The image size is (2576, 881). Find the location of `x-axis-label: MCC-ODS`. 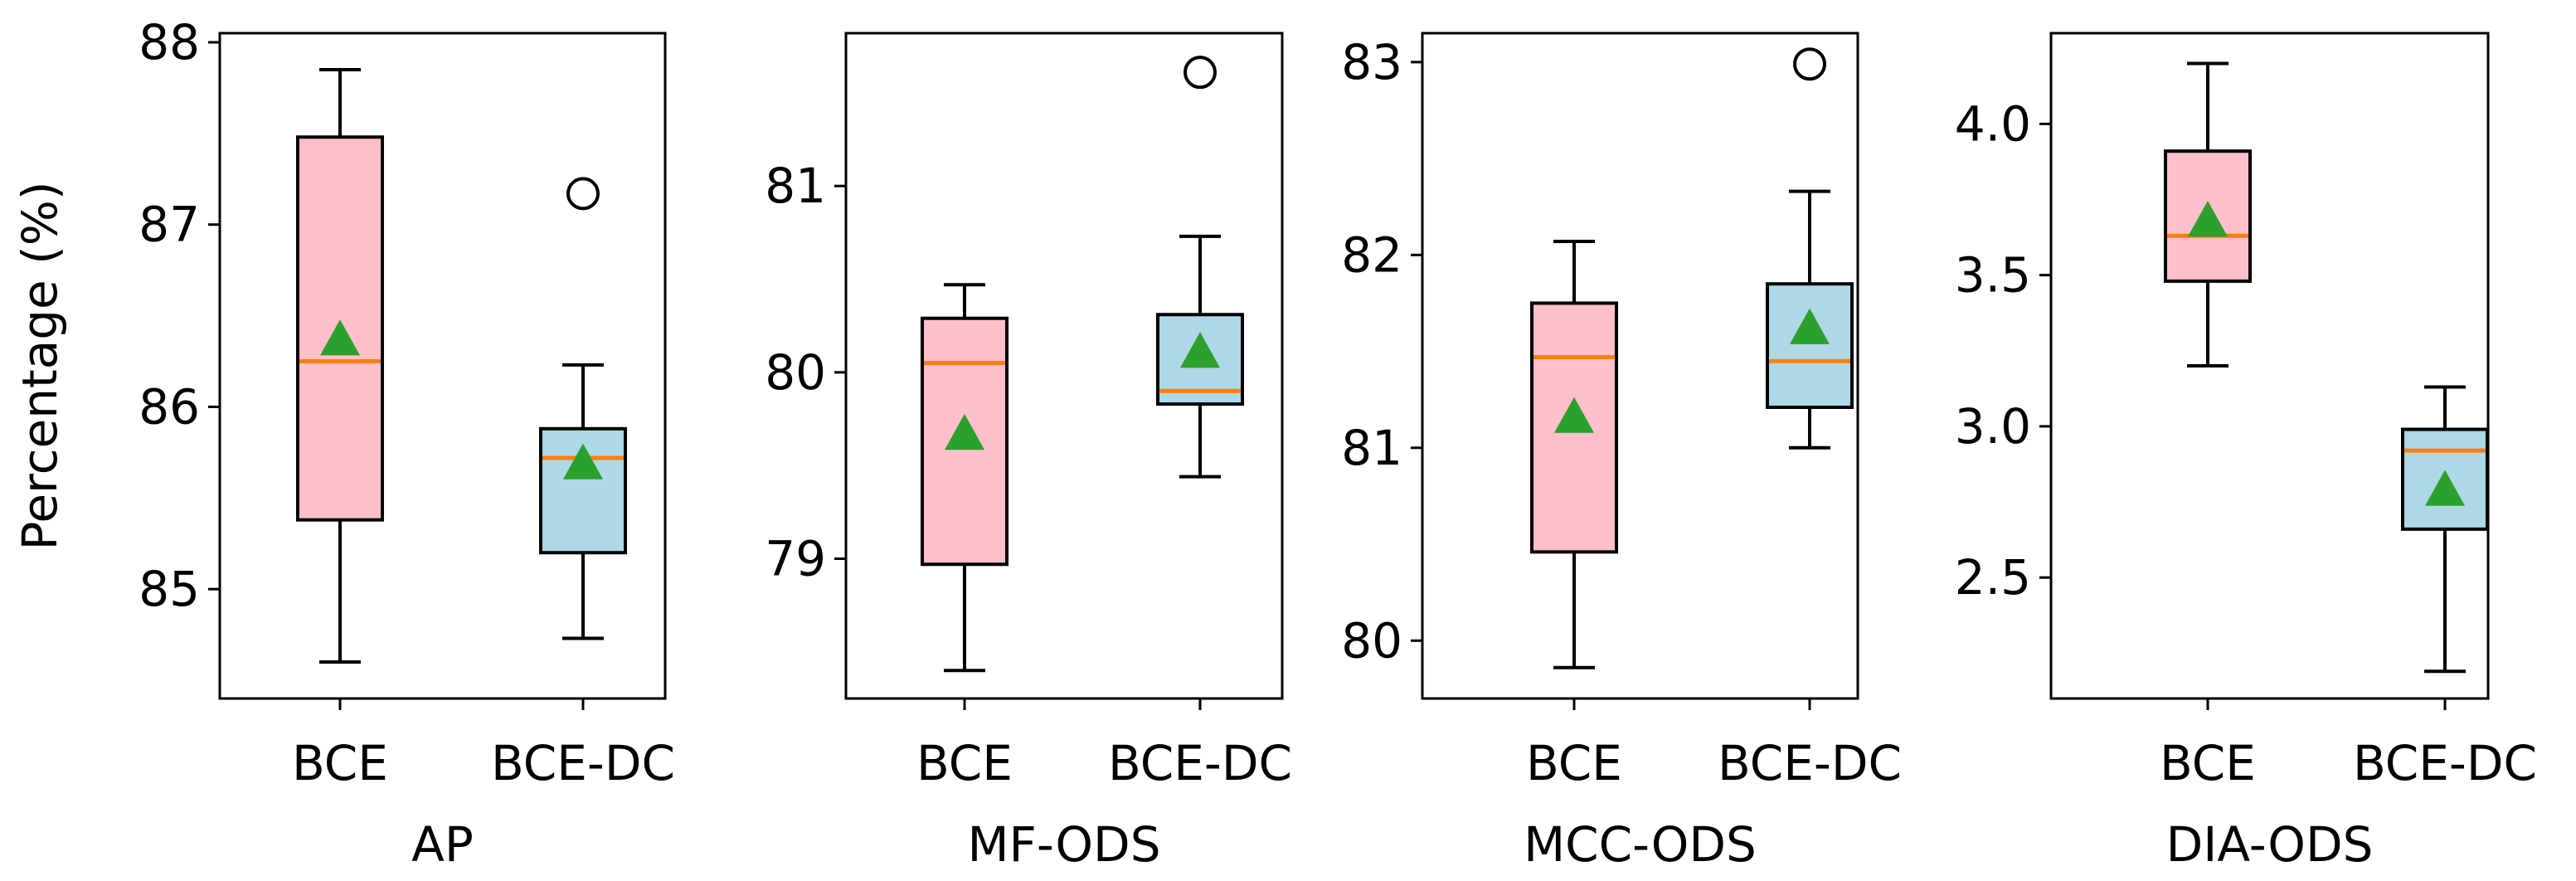

x-axis-label: MCC-ODS is located at coordinates (1640, 844).